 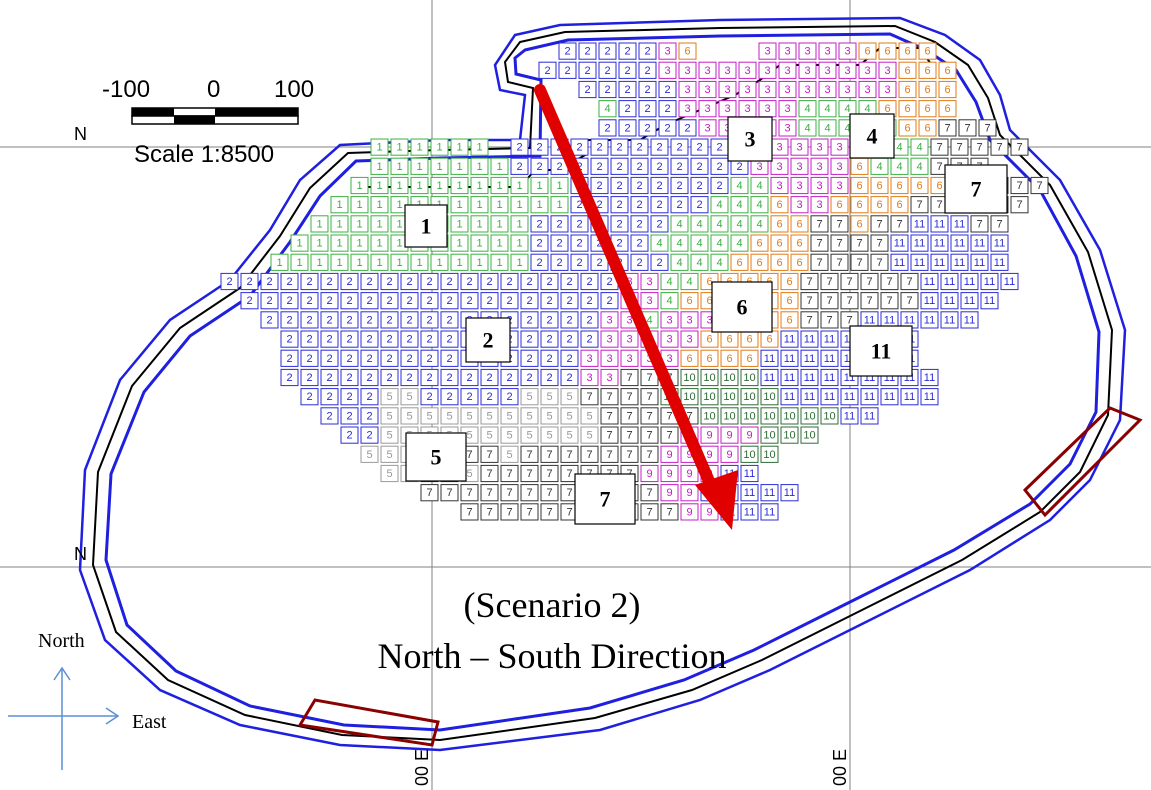 I want to click on block-cell: 9, so click(x=669, y=473).